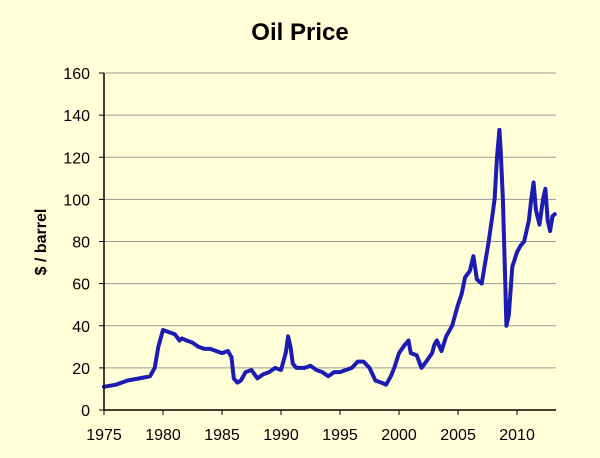 The image size is (600, 458). I want to click on y-tick-label: 0, so click(85, 411).